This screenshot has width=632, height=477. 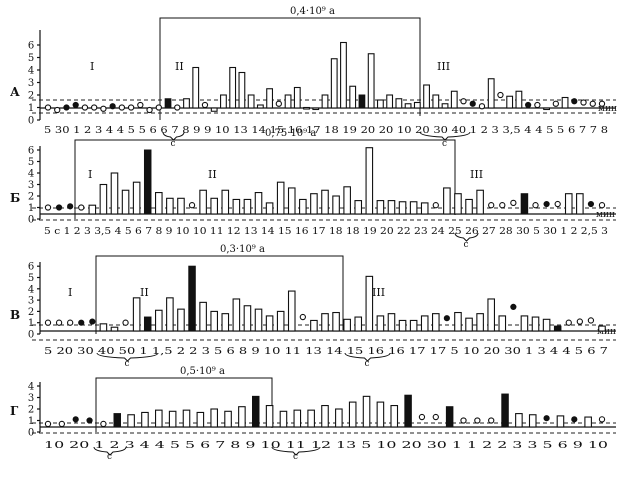 I want to click on panel-1-unit-label: мин, so click(x=607, y=109).